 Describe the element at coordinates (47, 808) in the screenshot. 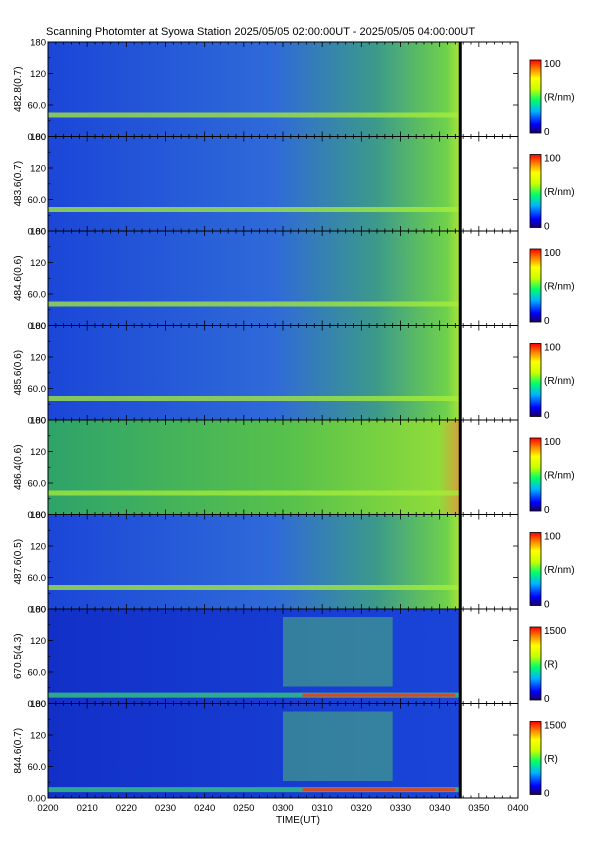

I see `x-tick-label: 0200` at that location.